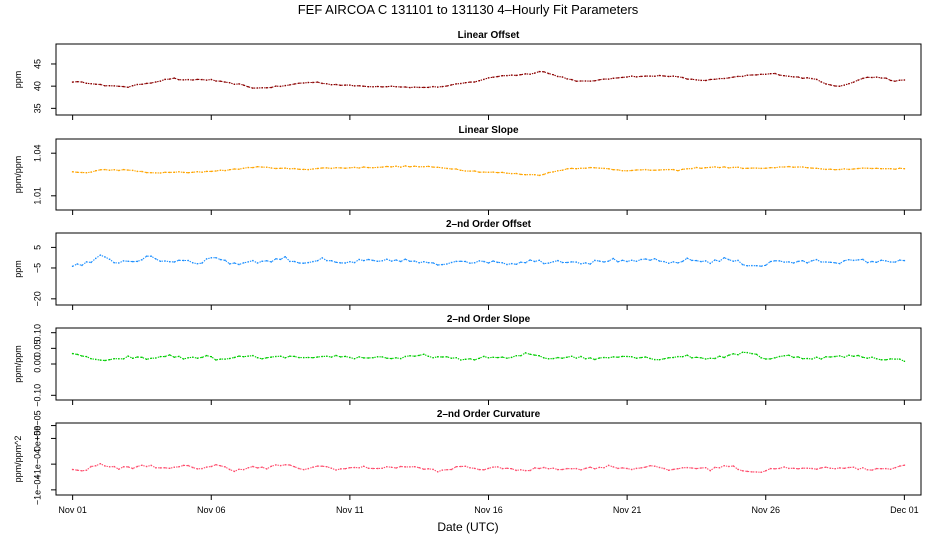  I want to click on series-points, so click(488, 356).